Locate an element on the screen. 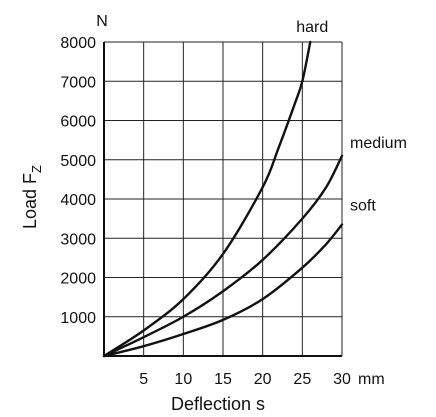 This screenshot has height=417, width=436. y-tick-label-2000: 2000 is located at coordinates (78, 279).